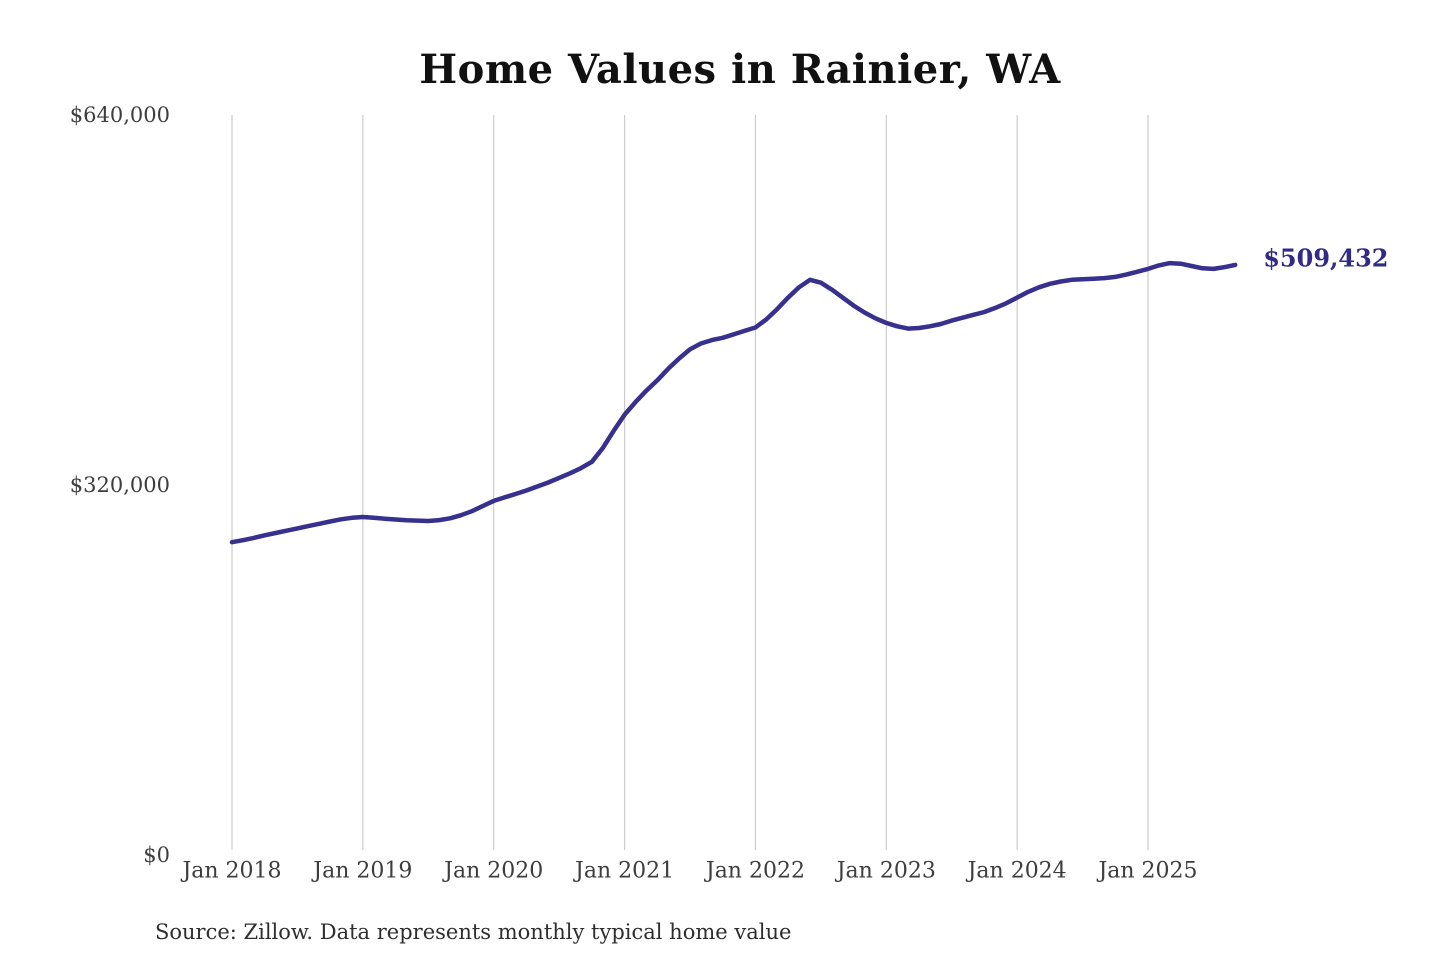 Image resolution: width=1440 pixels, height=960 pixels. Describe the element at coordinates (119, 115) in the screenshot. I see `y-axis-tick-640000: $640,000` at that location.